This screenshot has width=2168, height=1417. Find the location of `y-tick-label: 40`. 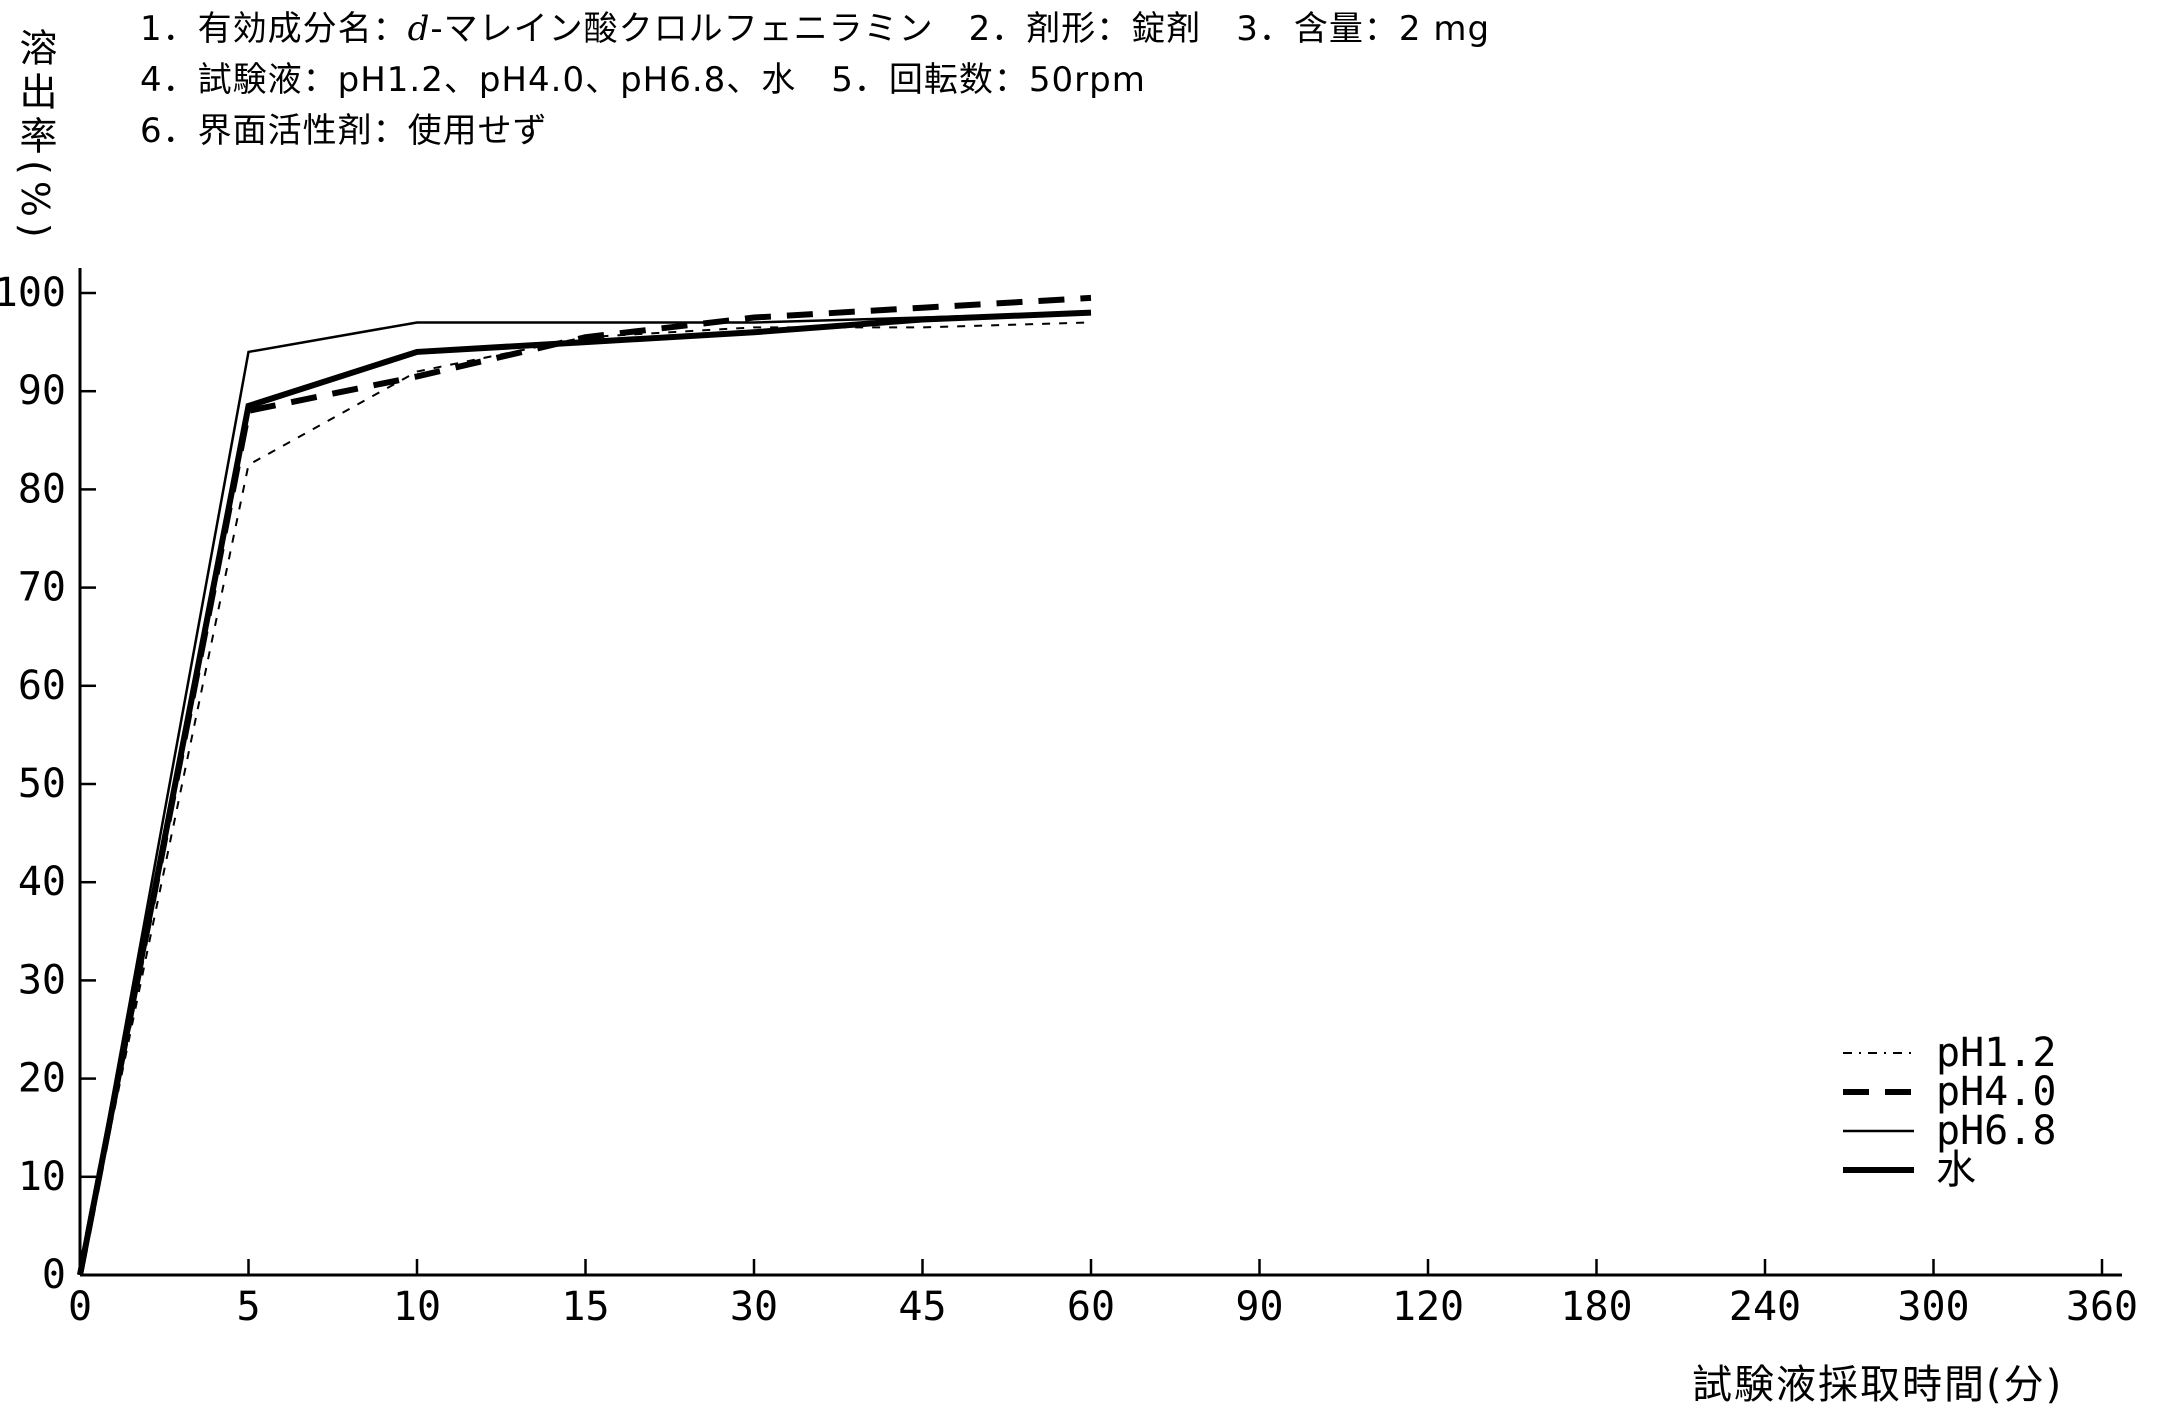

y-tick-label: 40 is located at coordinates (42, 882).